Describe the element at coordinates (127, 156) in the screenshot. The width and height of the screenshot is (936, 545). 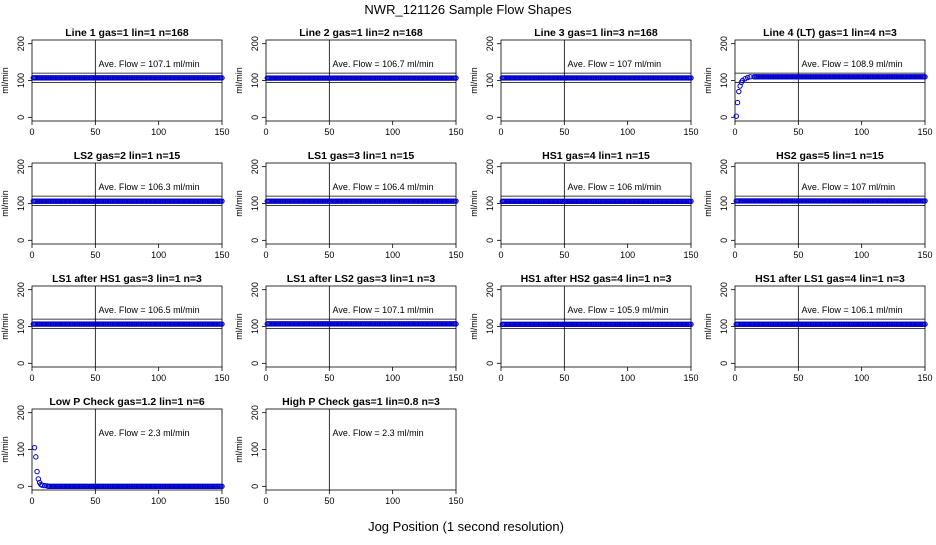
I see `panel-title: LS2 gas=2 lin=1 n=15` at that location.